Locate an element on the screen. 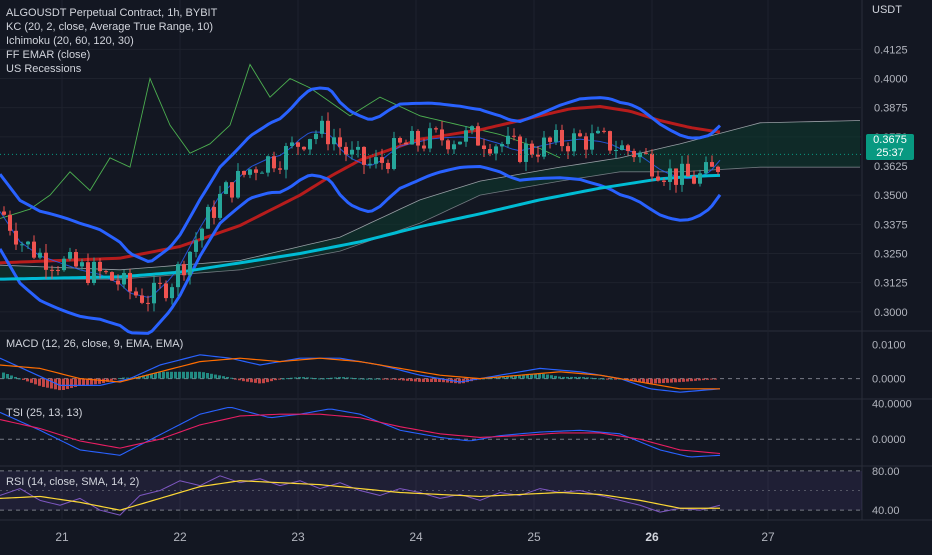 The image size is (932, 555). rsi-legend: RSI (14, close, SMA, 14, 2) is located at coordinates (73, 482).